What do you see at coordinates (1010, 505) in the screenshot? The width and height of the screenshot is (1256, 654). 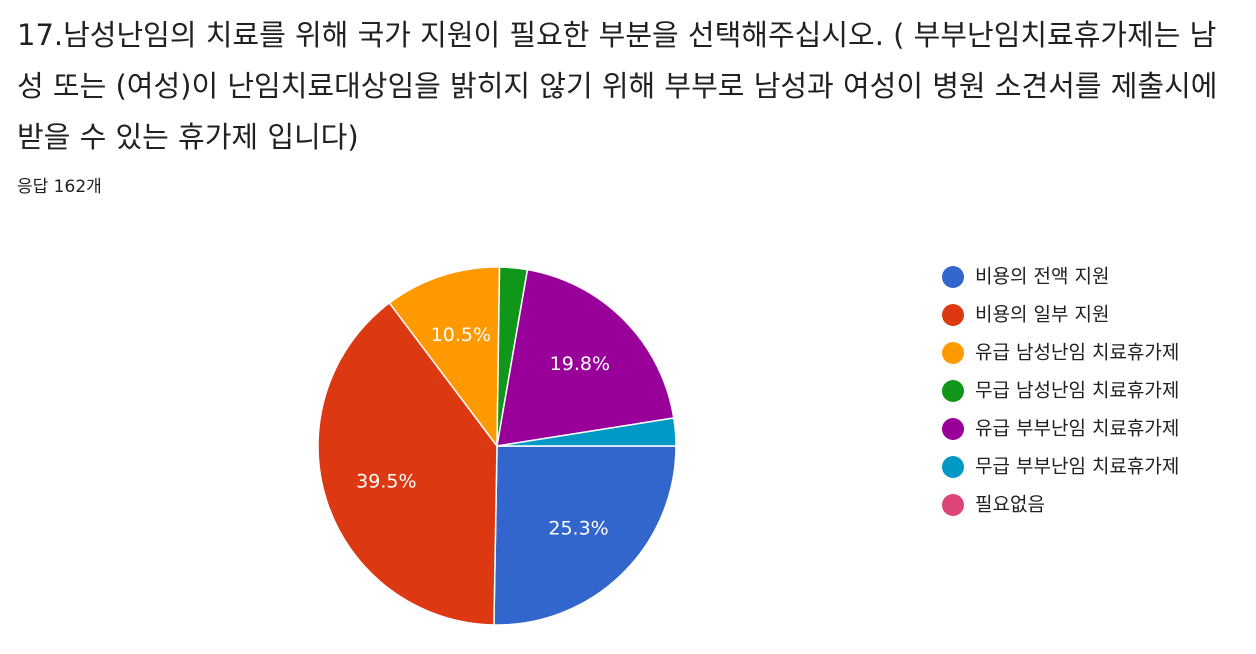 I see `legend-label: 필요없음` at bounding box center [1010, 505].